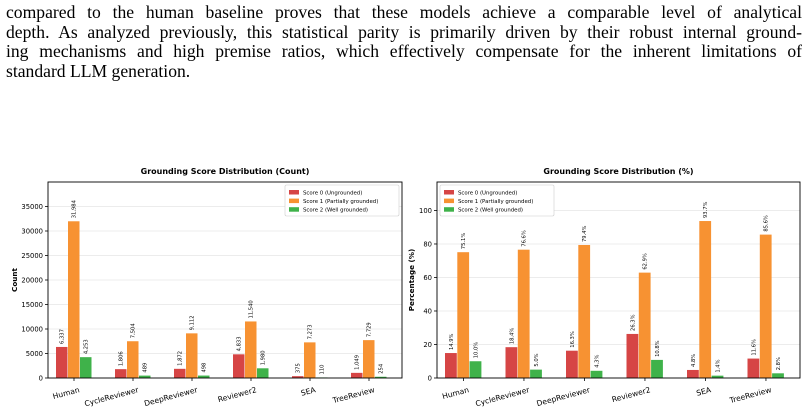 This screenshot has width=807, height=410. What do you see at coordinates (181, 358) in the screenshot?
I see `bar-value-label: 1,872` at bounding box center [181, 358].